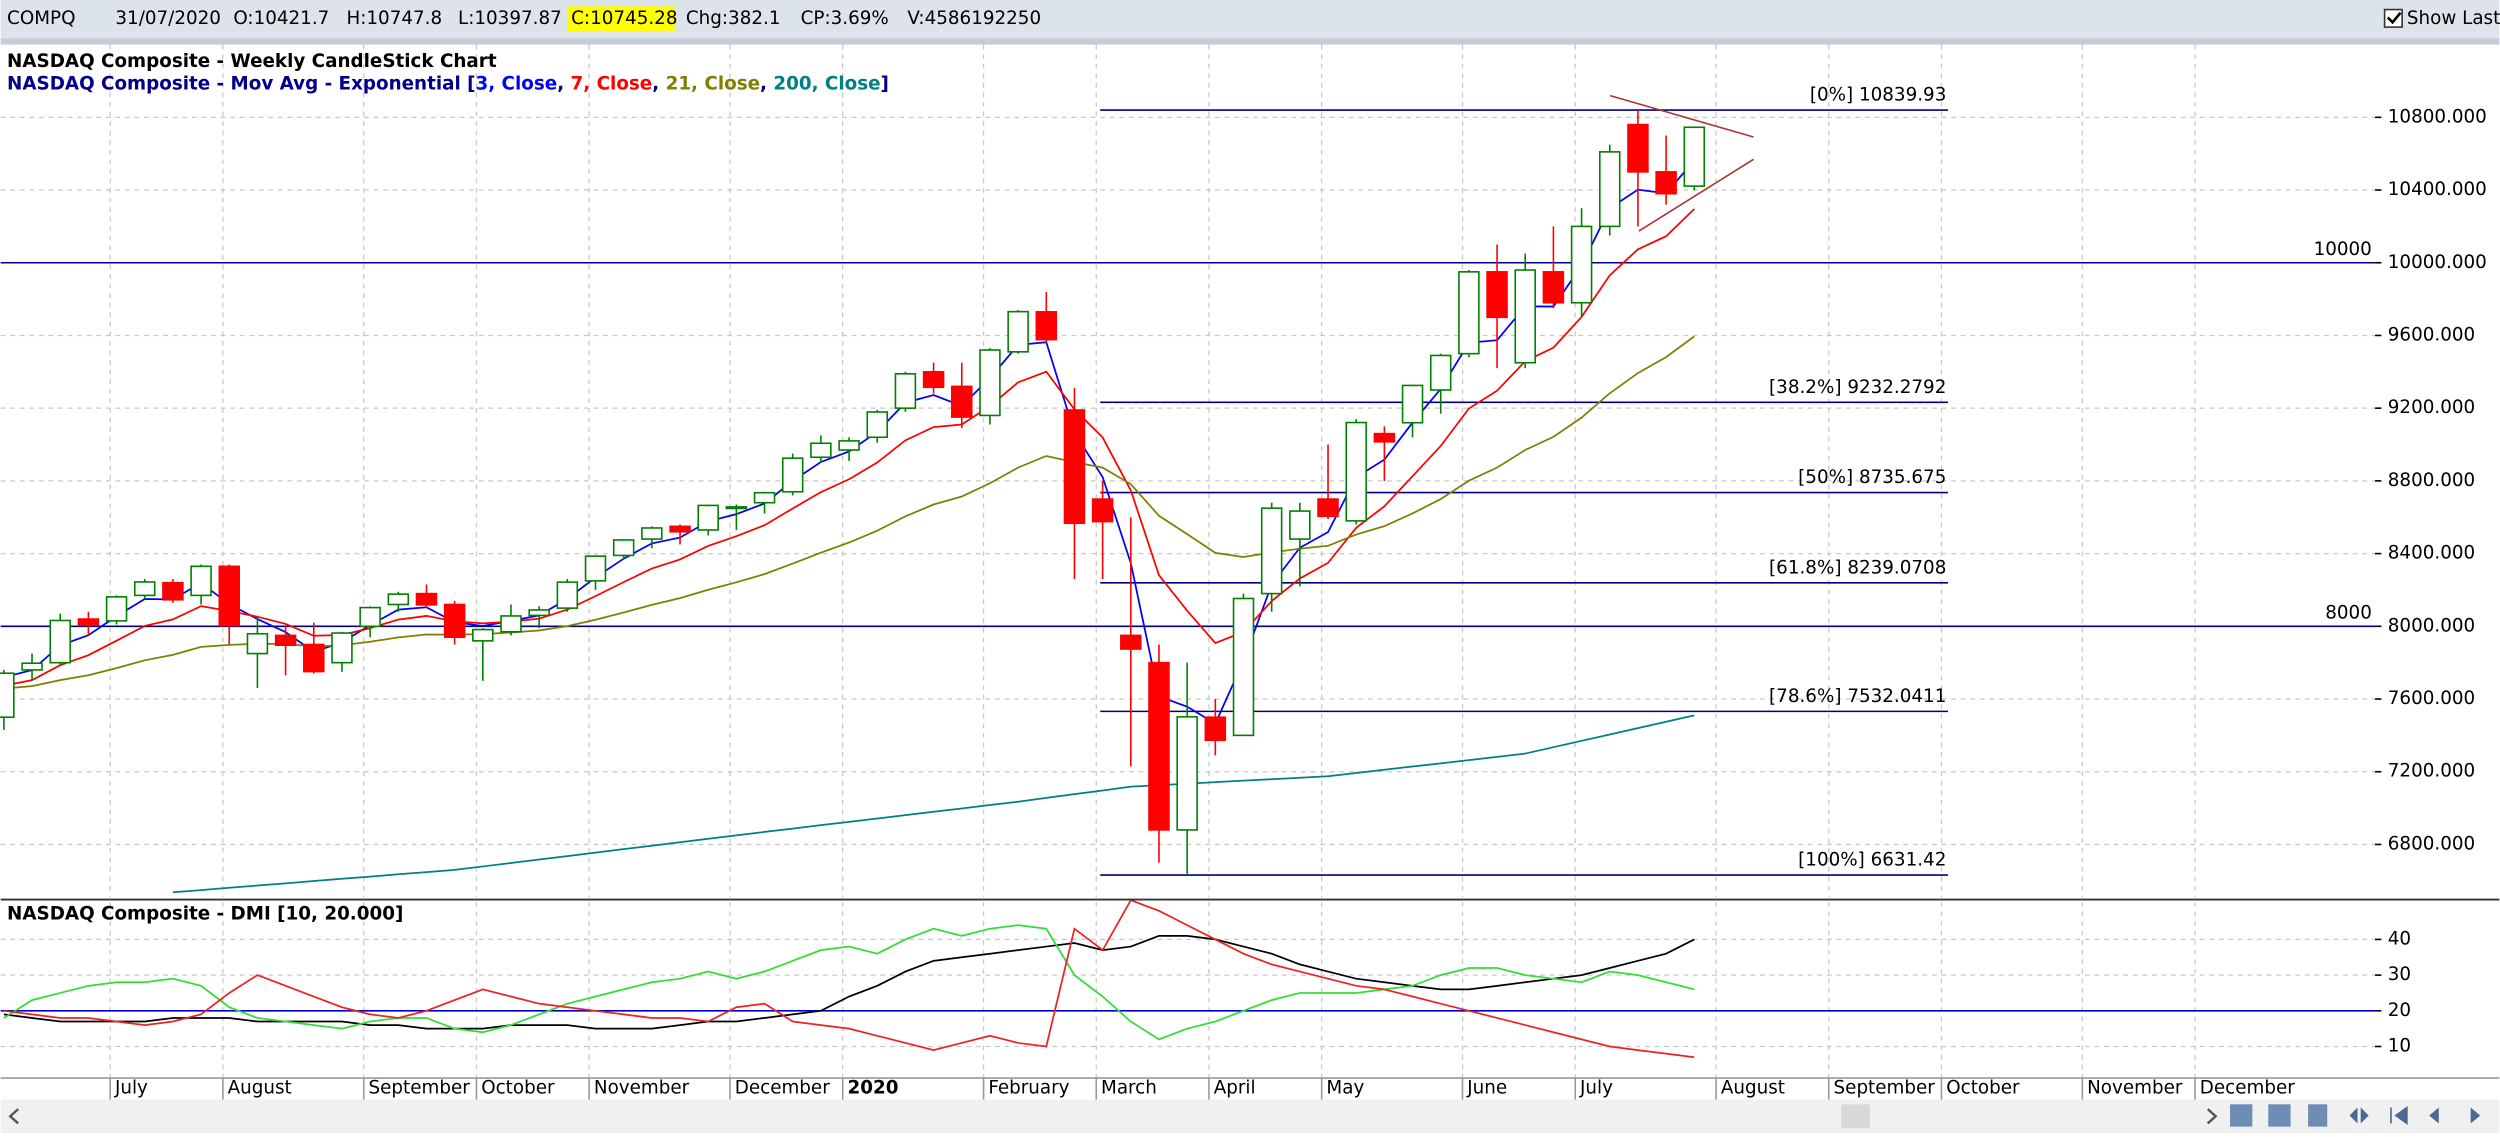  What do you see at coordinates (826, 83) in the screenshot?
I see `legend-text: 200, Close` at bounding box center [826, 83].